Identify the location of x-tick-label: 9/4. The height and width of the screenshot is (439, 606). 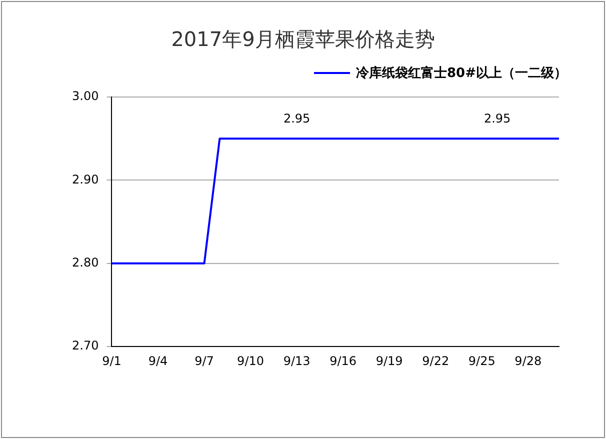
(158, 361).